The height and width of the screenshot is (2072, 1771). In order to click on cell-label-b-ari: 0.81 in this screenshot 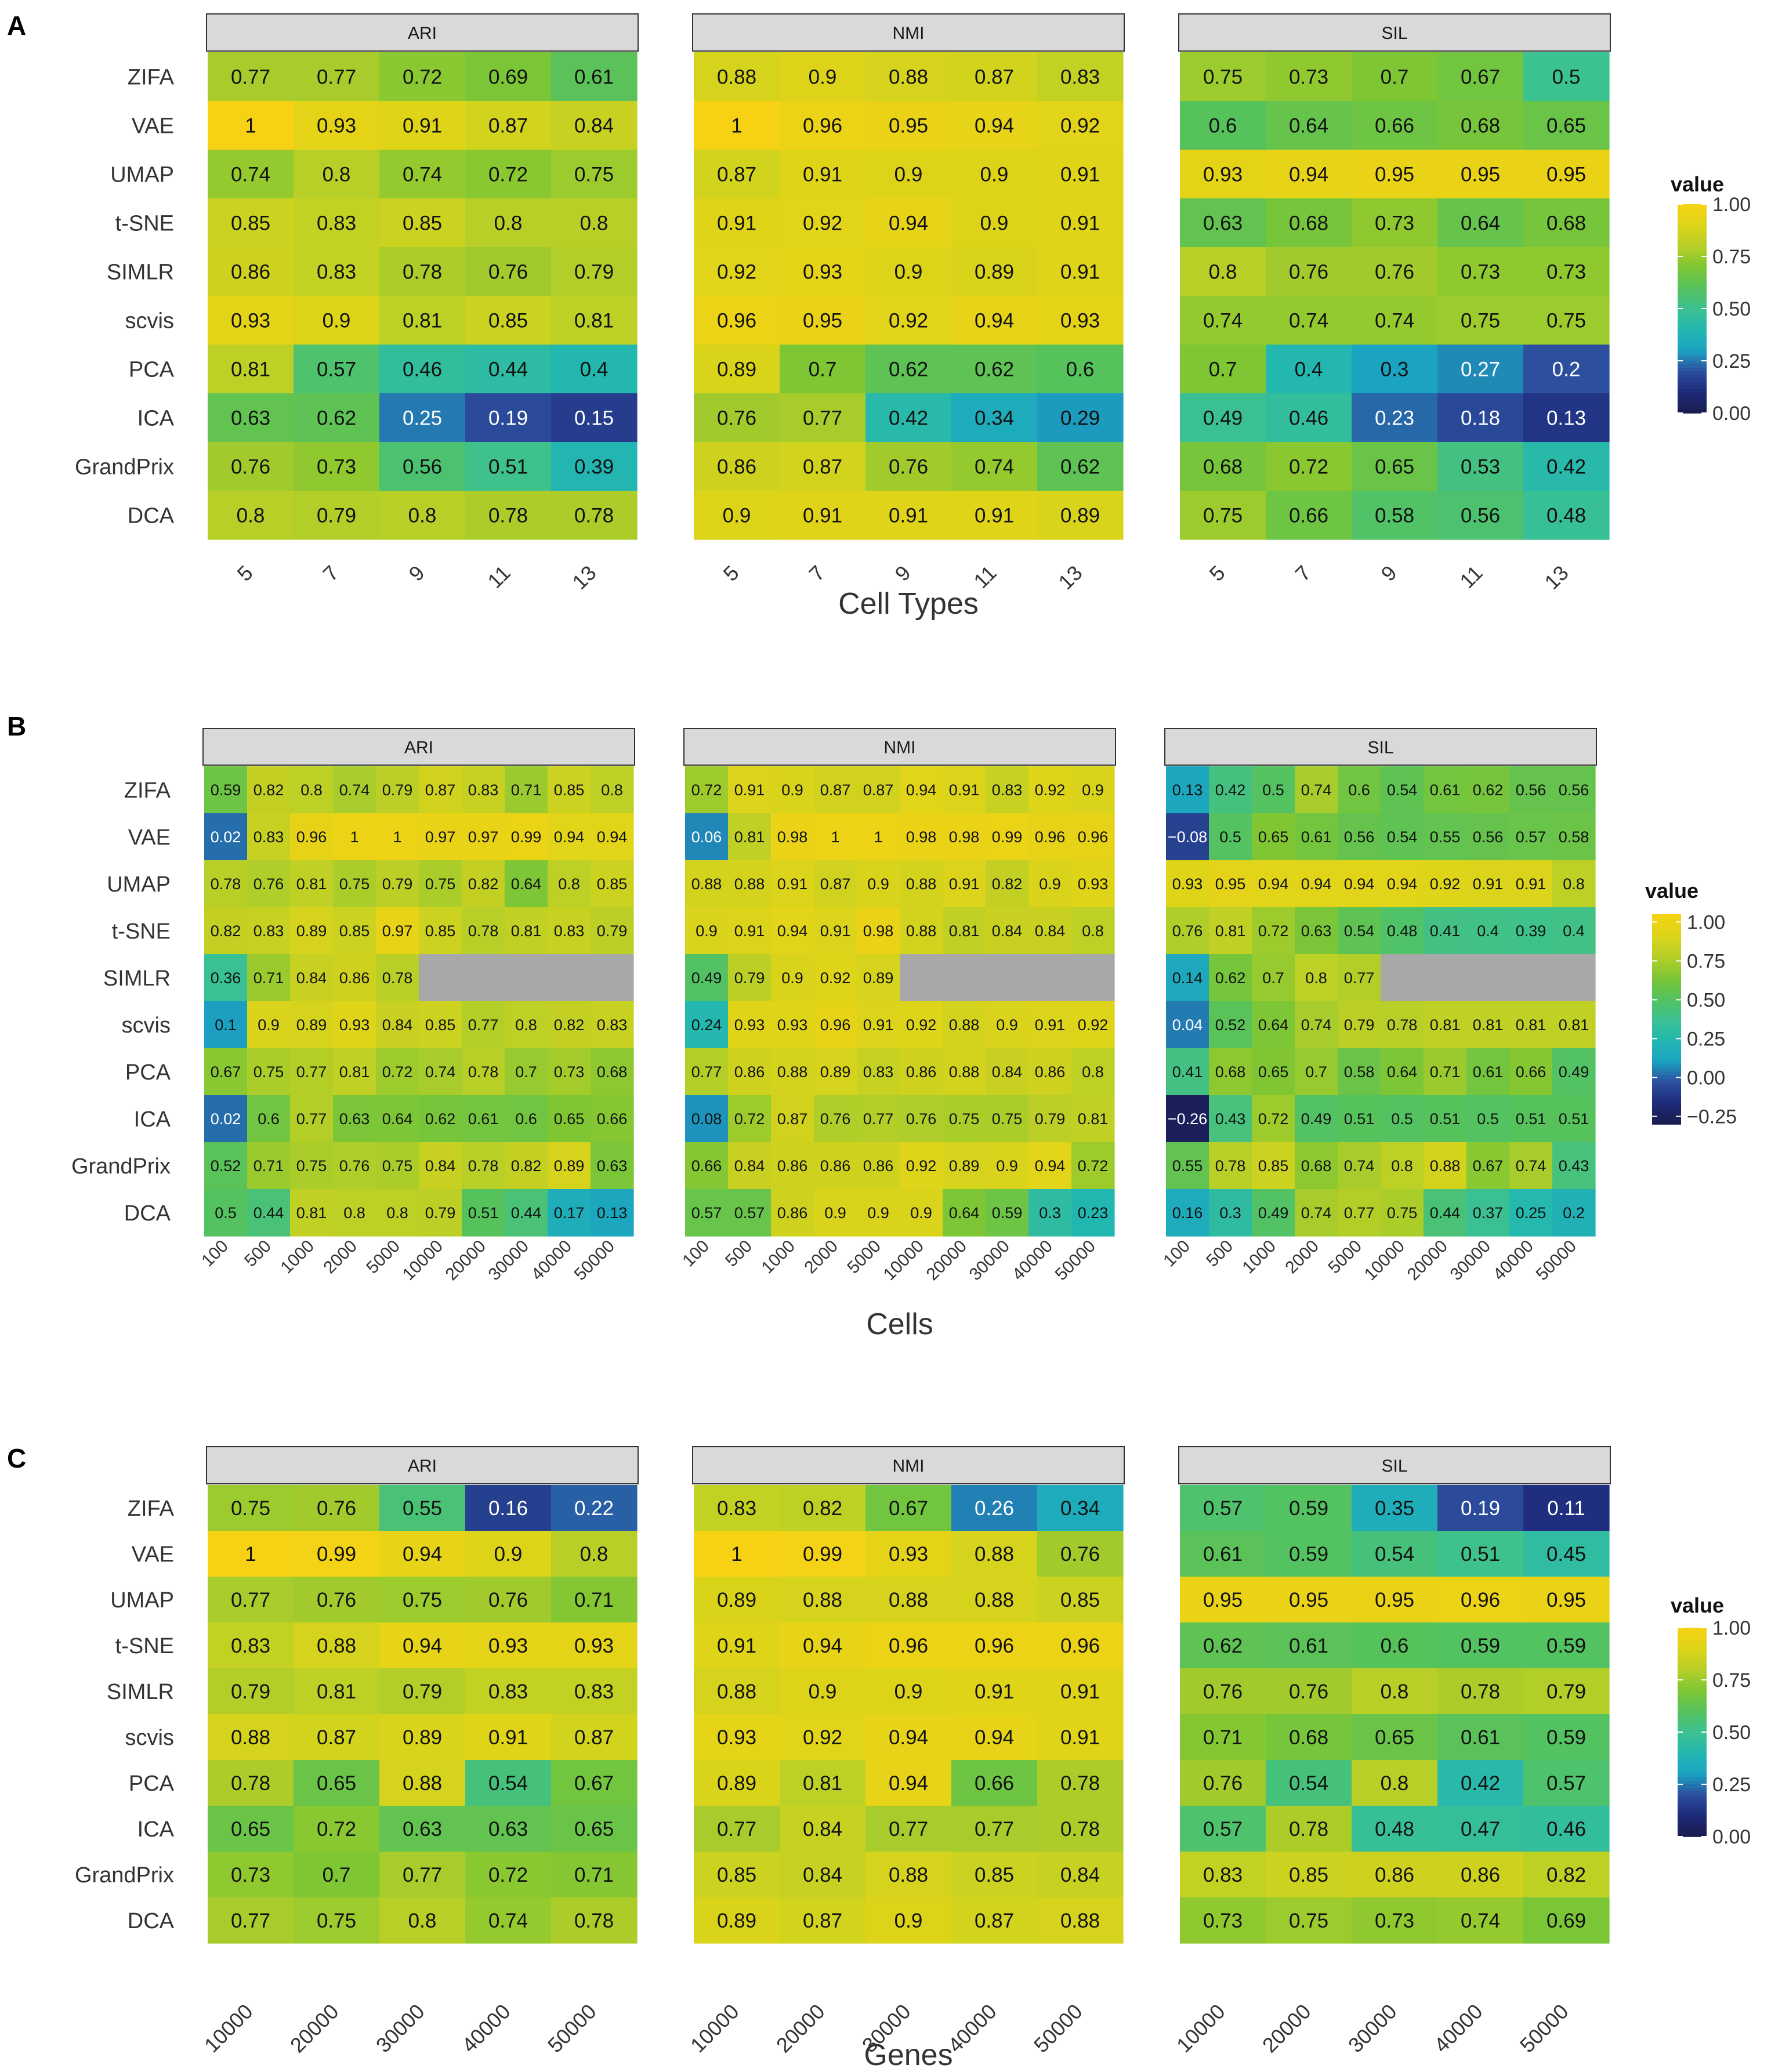, I will do `click(311, 1213)`.